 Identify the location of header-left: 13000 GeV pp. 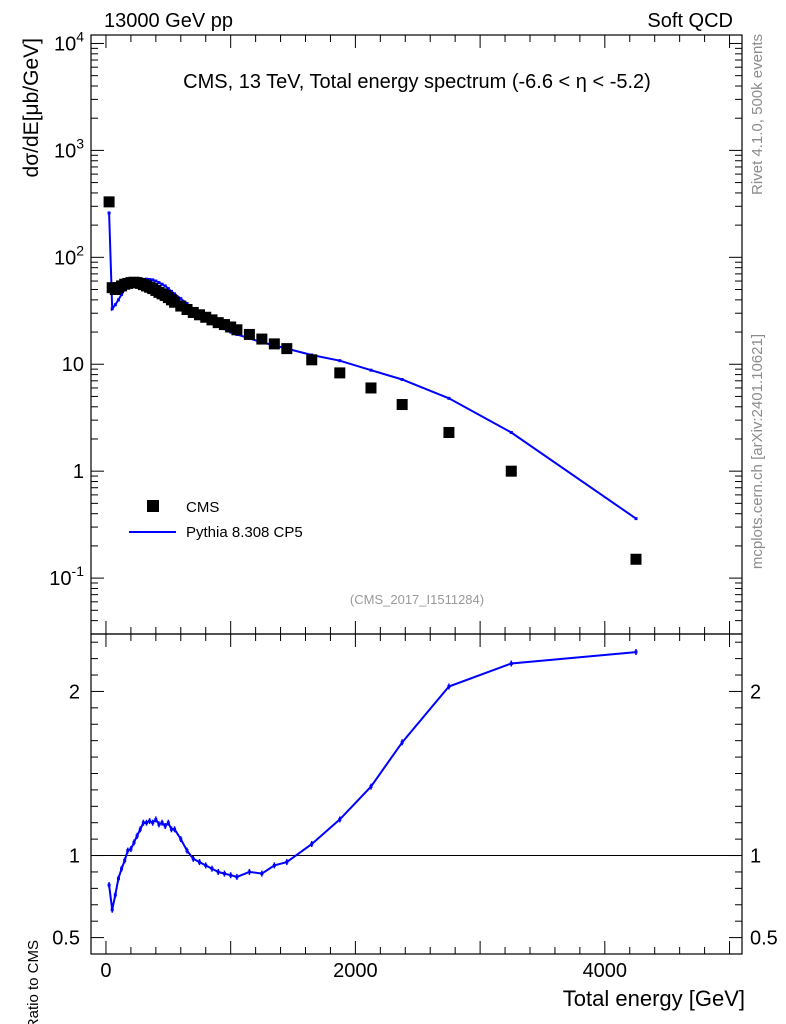
(168, 21).